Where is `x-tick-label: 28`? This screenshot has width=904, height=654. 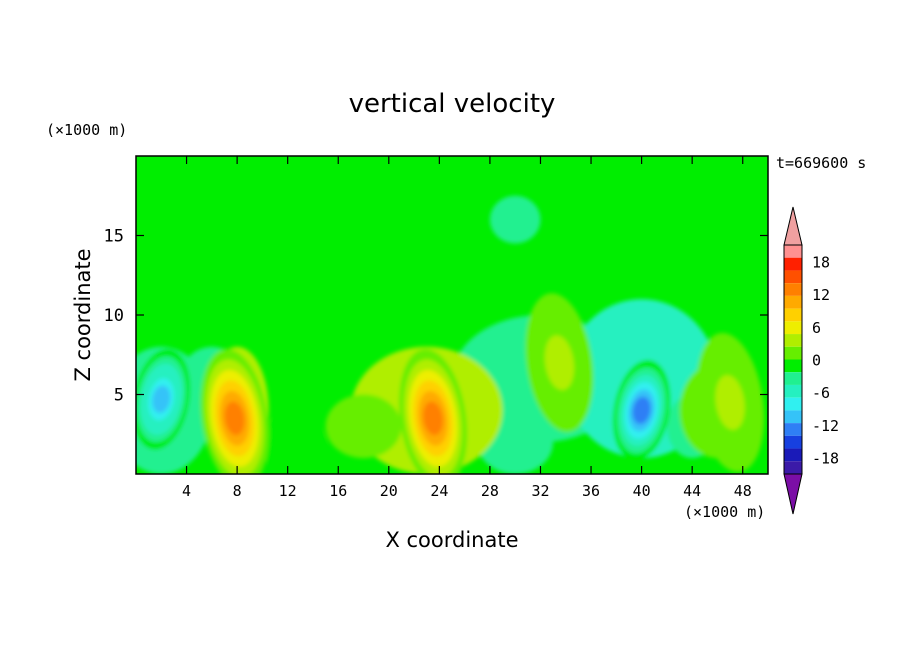 x-tick-label: 28 is located at coordinates (490, 491).